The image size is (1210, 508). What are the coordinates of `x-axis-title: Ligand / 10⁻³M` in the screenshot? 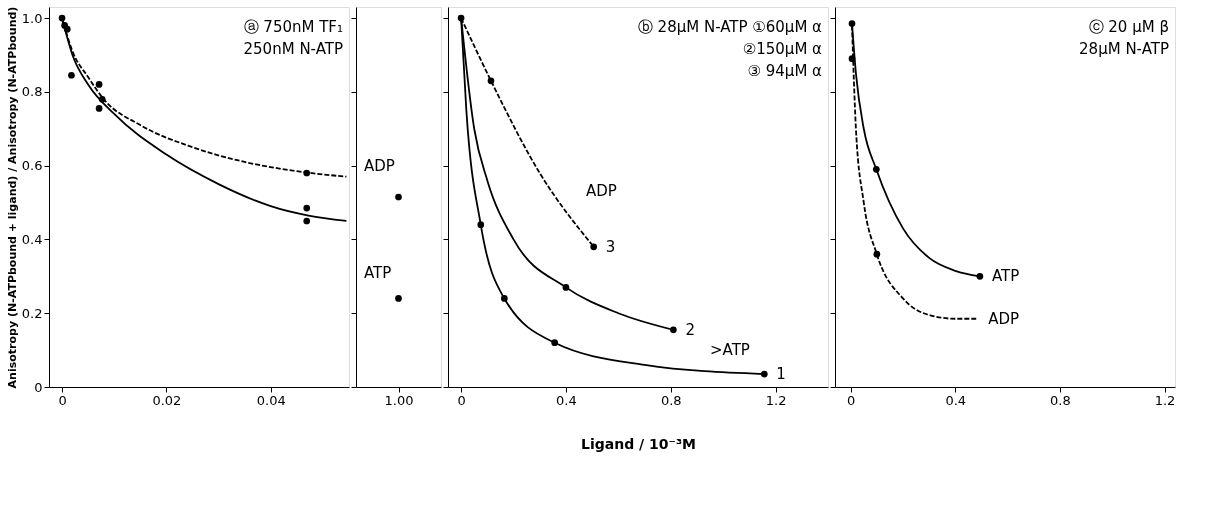 It's located at (638, 443).